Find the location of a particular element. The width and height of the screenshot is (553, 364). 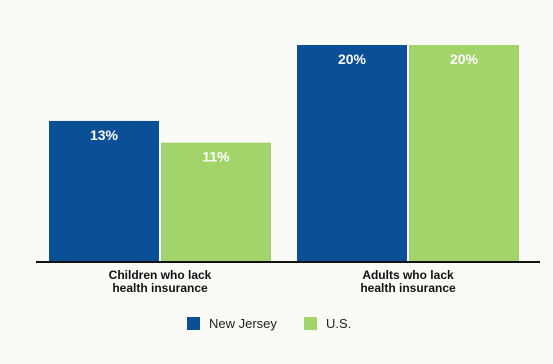

category-label-adults-line-1: Adults who lack is located at coordinates (408, 275).